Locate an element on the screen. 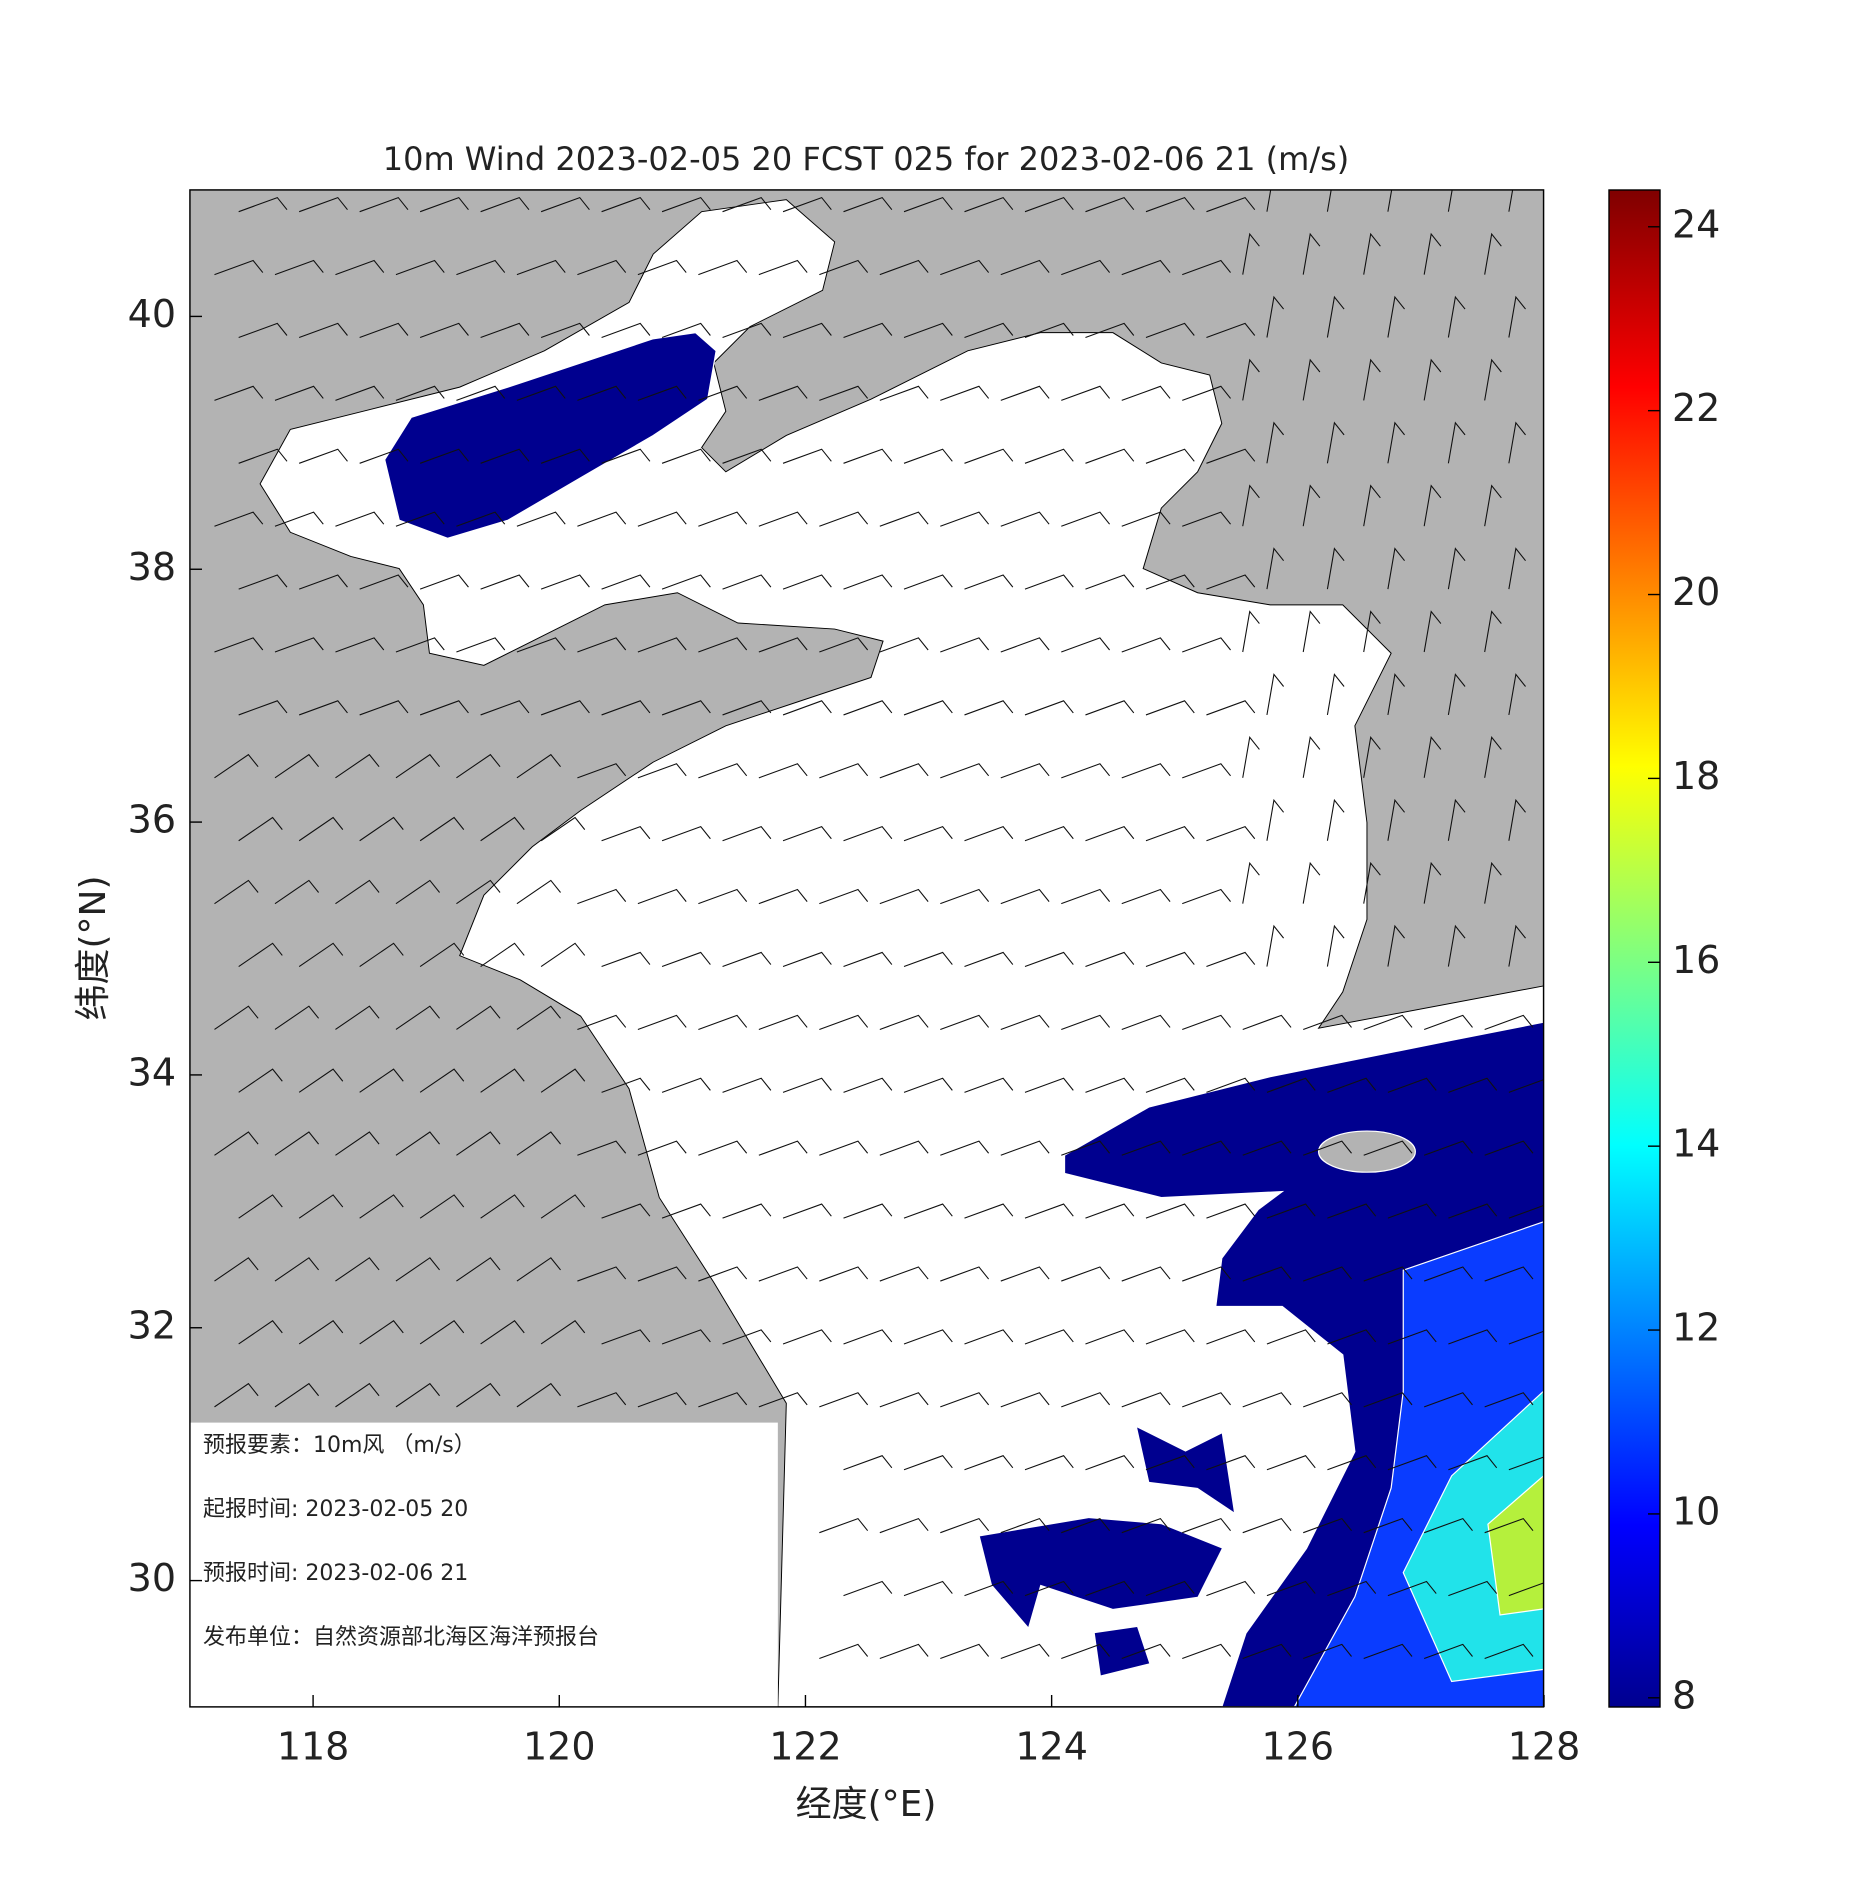  colorbar-tick-label: 16 is located at coordinates (1696, 960).